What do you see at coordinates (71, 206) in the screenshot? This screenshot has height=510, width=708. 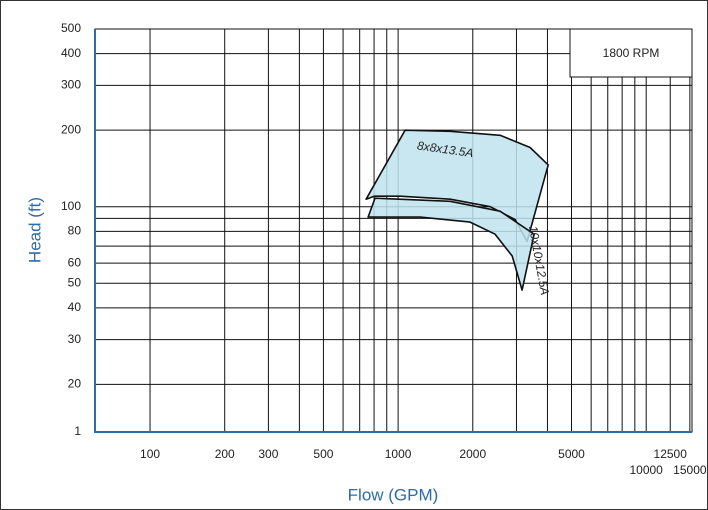 I see `y-tick-label: 100` at bounding box center [71, 206].